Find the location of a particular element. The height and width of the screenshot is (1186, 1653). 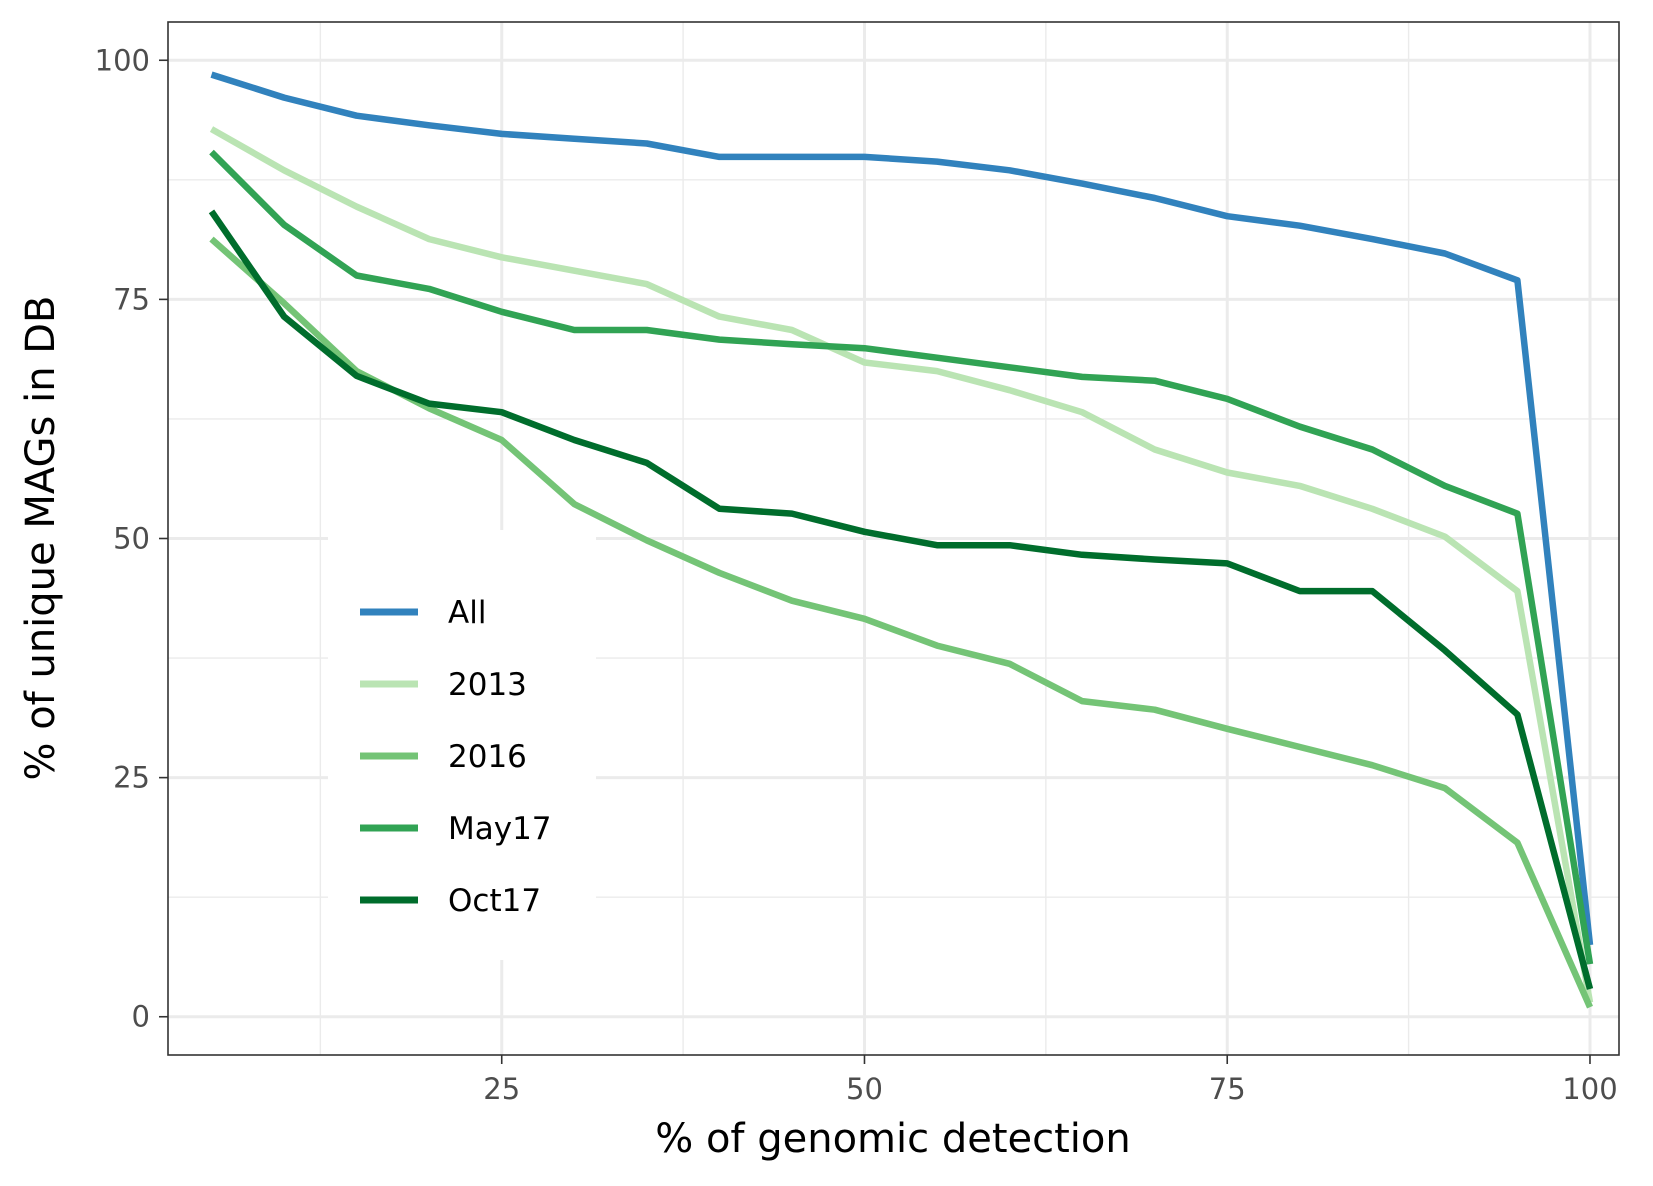

legend-label-2013: 2013 is located at coordinates (487, 685).